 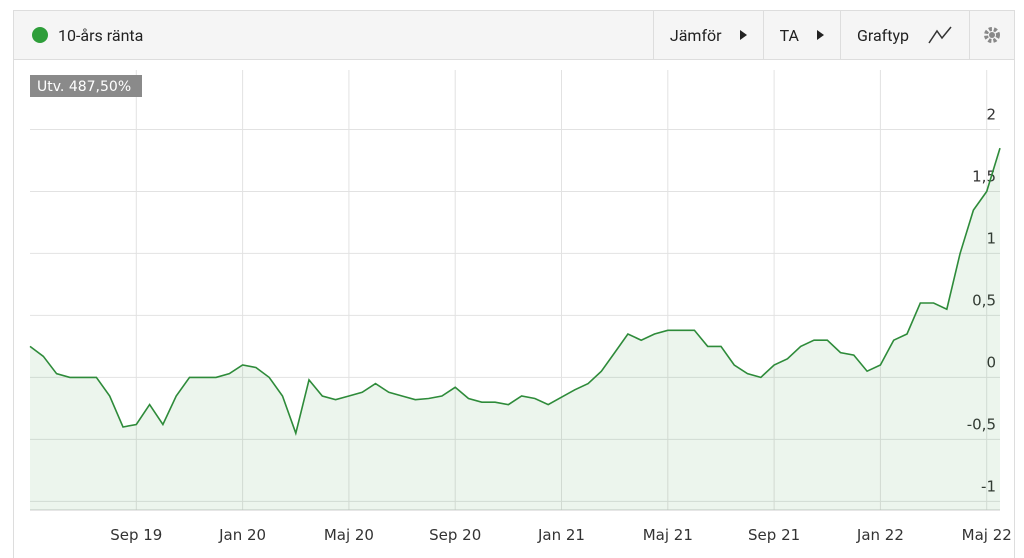 What do you see at coordinates (991, 362) in the screenshot?
I see `y-tick-label: 0` at bounding box center [991, 362].